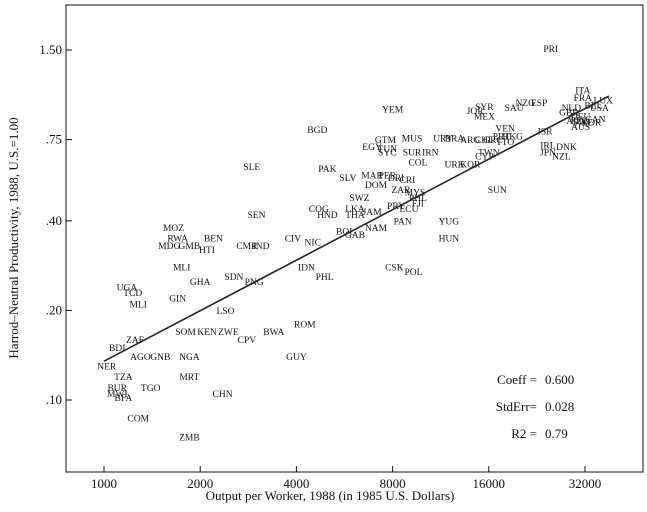 The width and height of the screenshot is (647, 512). Describe the element at coordinates (505, 143) in the screenshot. I see `point-label-tto: TTO` at that location.